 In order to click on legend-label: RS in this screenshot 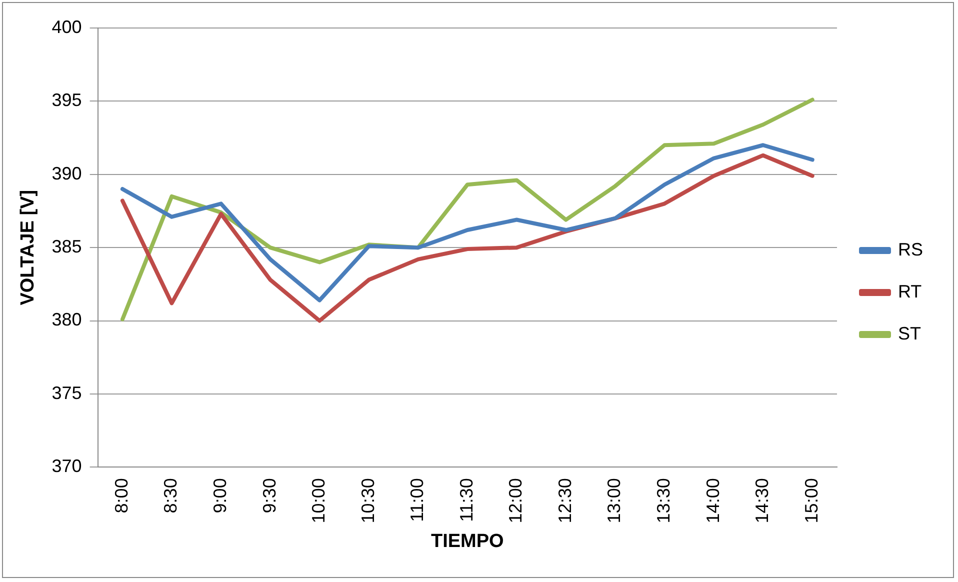, I will do `click(911, 249)`.